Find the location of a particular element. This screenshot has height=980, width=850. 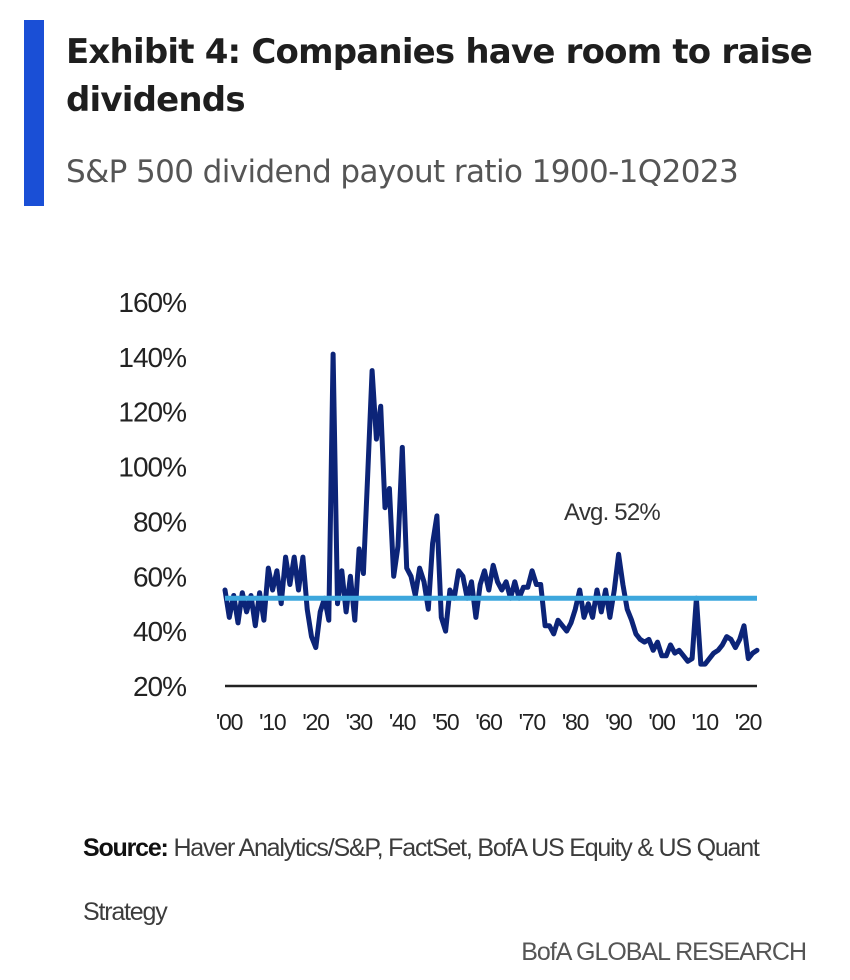

y-tick-label: 160% is located at coordinates (152, 302).